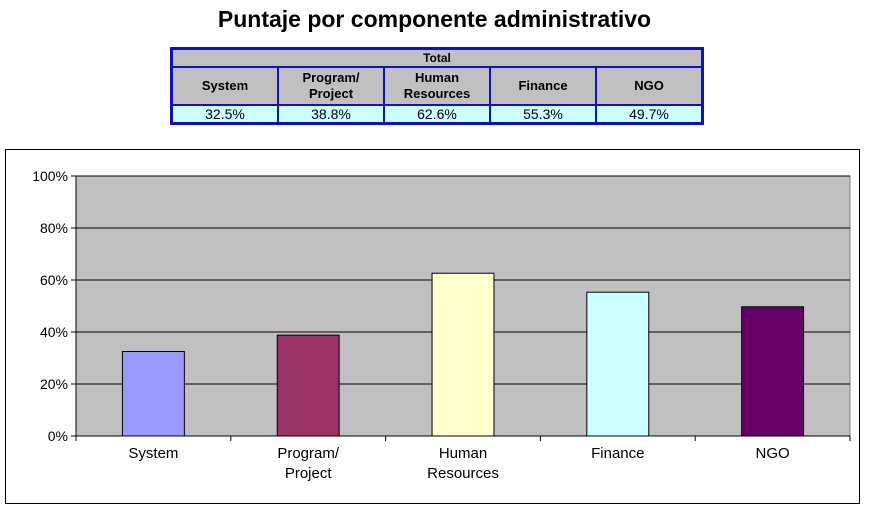  Describe the element at coordinates (543, 114) in the screenshot. I see `table-cell-finance: 55.3%` at that location.